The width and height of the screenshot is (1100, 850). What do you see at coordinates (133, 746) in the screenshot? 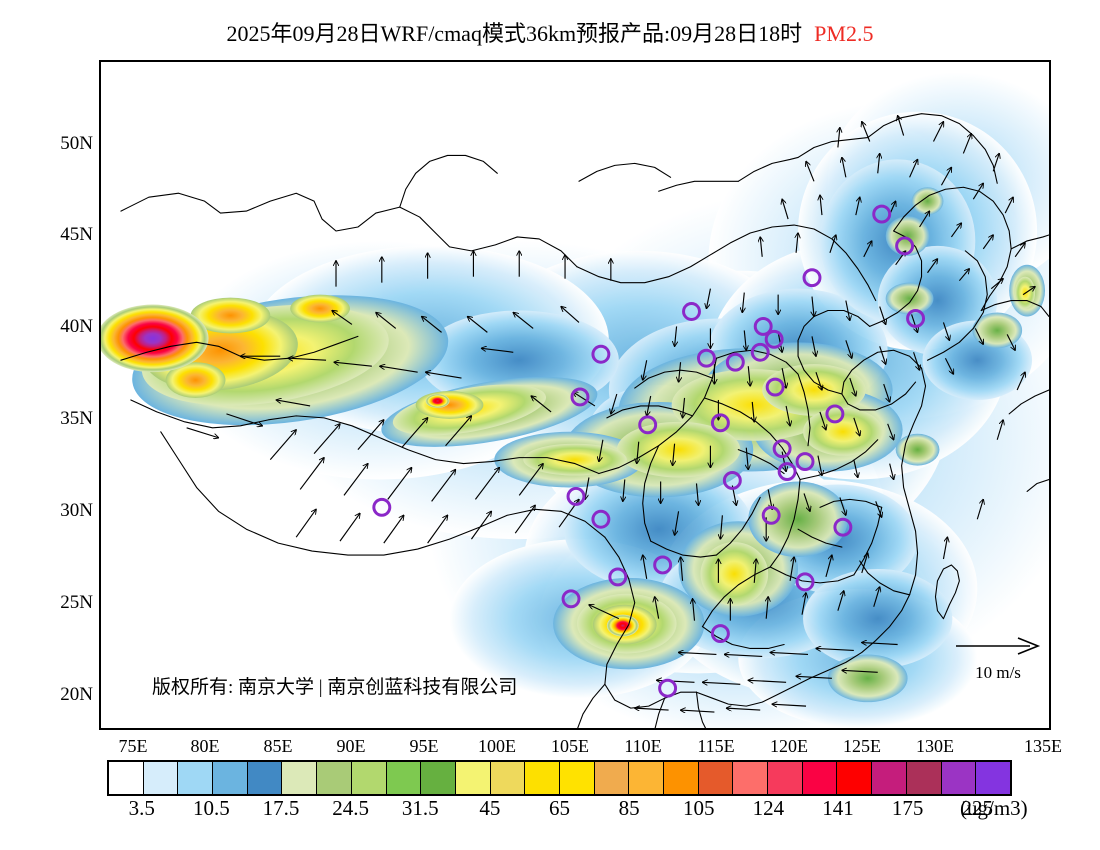
I see `xtick-75e: 75E` at bounding box center [133, 746].